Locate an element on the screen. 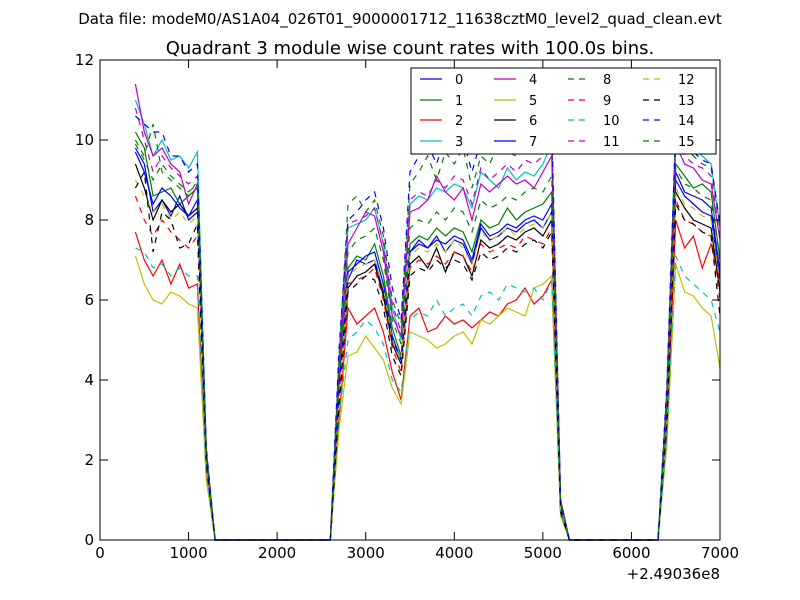  x-tick-label: 2000 is located at coordinates (277, 553).